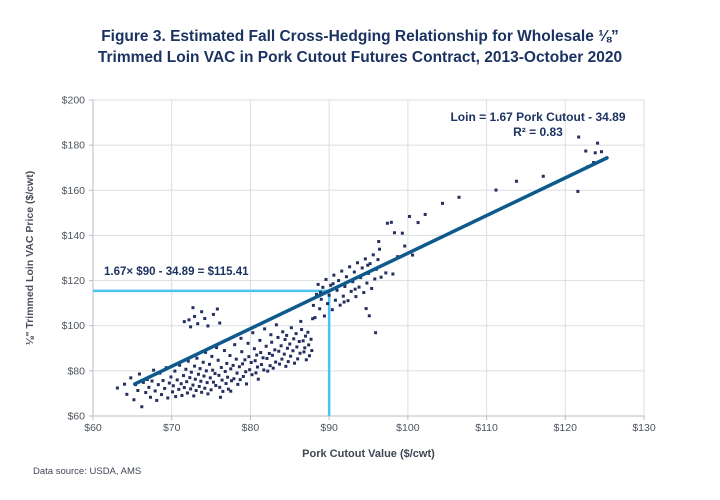 The height and width of the screenshot is (500, 720). Describe the element at coordinates (486, 428) in the screenshot. I see `svg-text: $110` at that location.